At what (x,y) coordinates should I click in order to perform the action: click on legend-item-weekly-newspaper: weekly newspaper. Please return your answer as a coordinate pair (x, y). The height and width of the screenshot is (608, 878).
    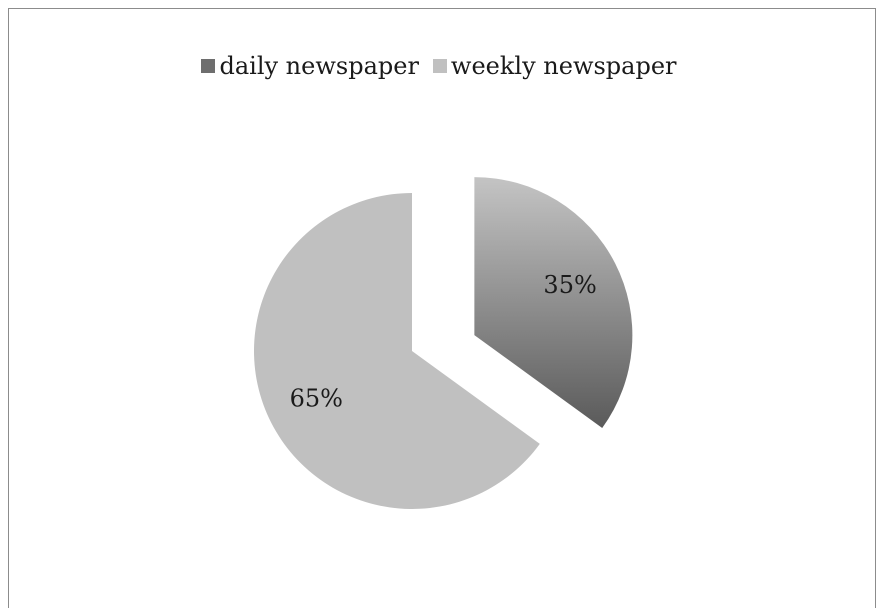
    Looking at the image, I should click on (554, 66).